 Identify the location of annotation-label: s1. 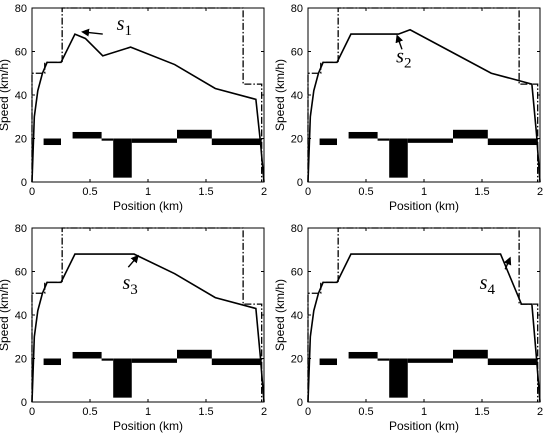
(124, 26).